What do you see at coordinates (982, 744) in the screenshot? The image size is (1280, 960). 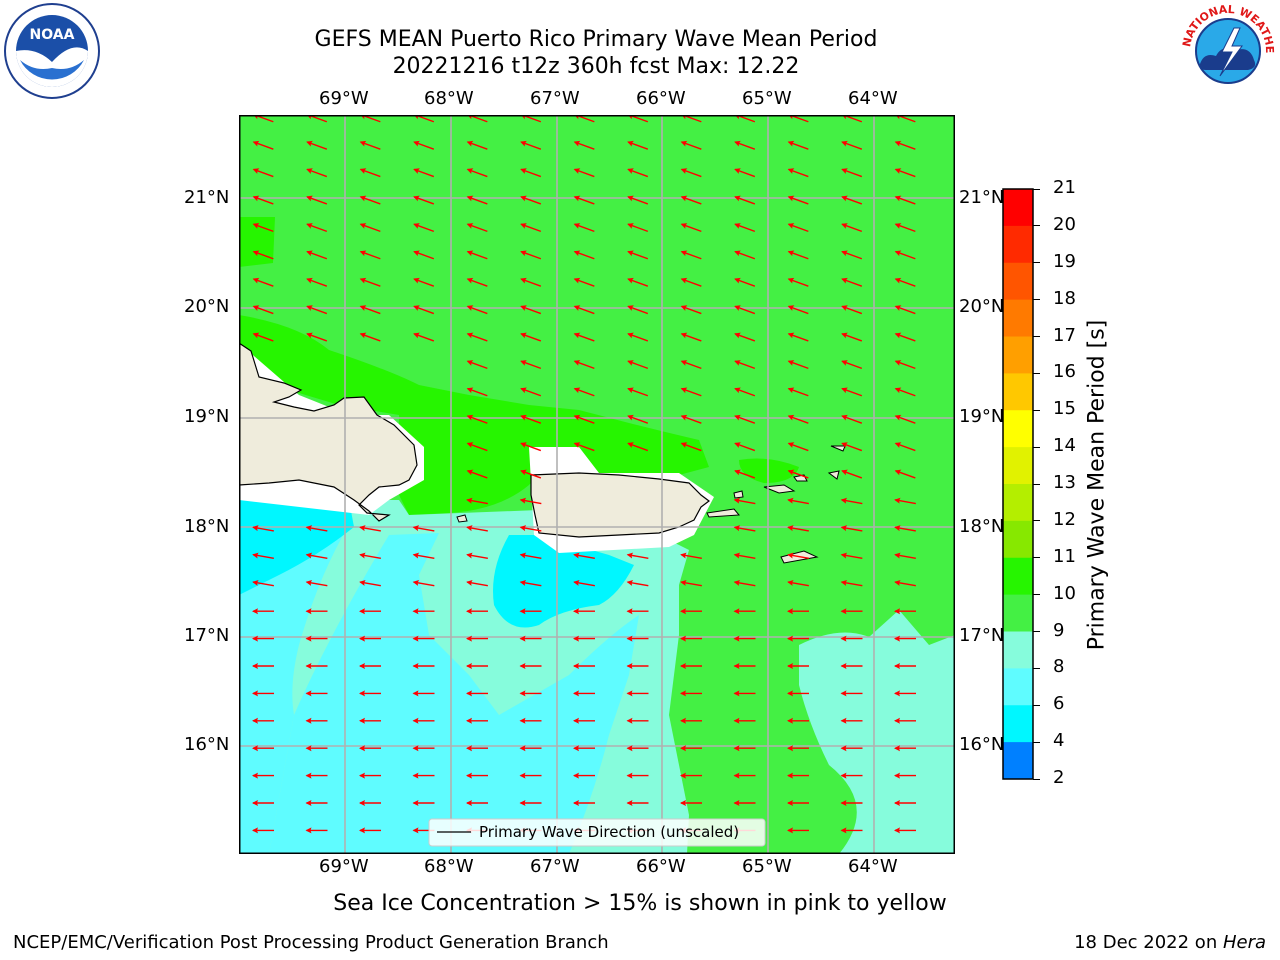 I see `lat-label-right: 16°N` at bounding box center [982, 744].